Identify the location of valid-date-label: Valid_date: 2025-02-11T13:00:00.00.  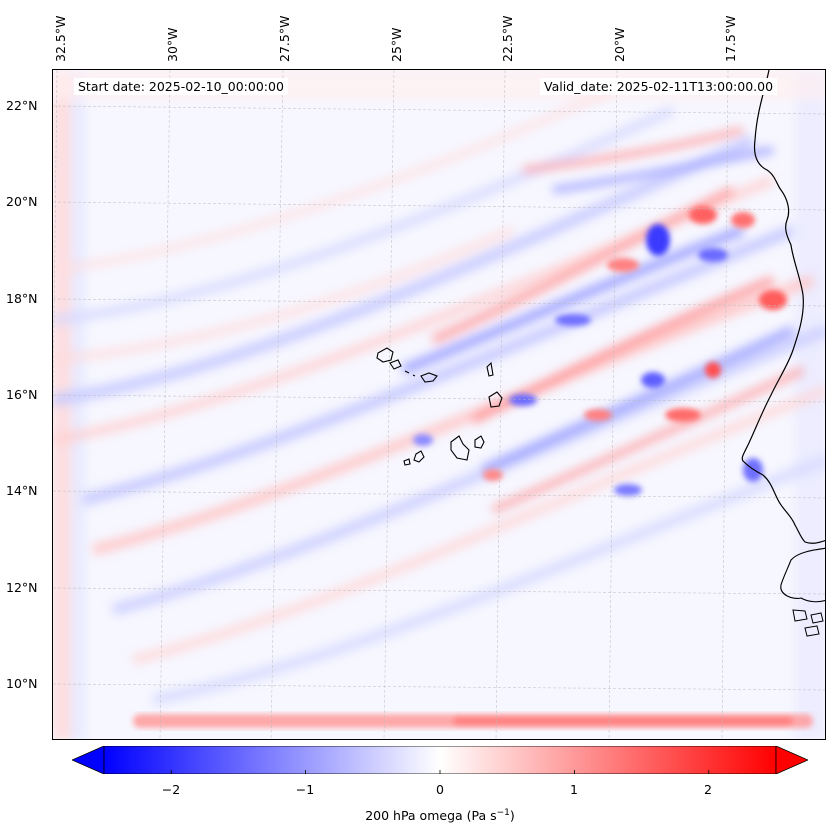
(659, 86).